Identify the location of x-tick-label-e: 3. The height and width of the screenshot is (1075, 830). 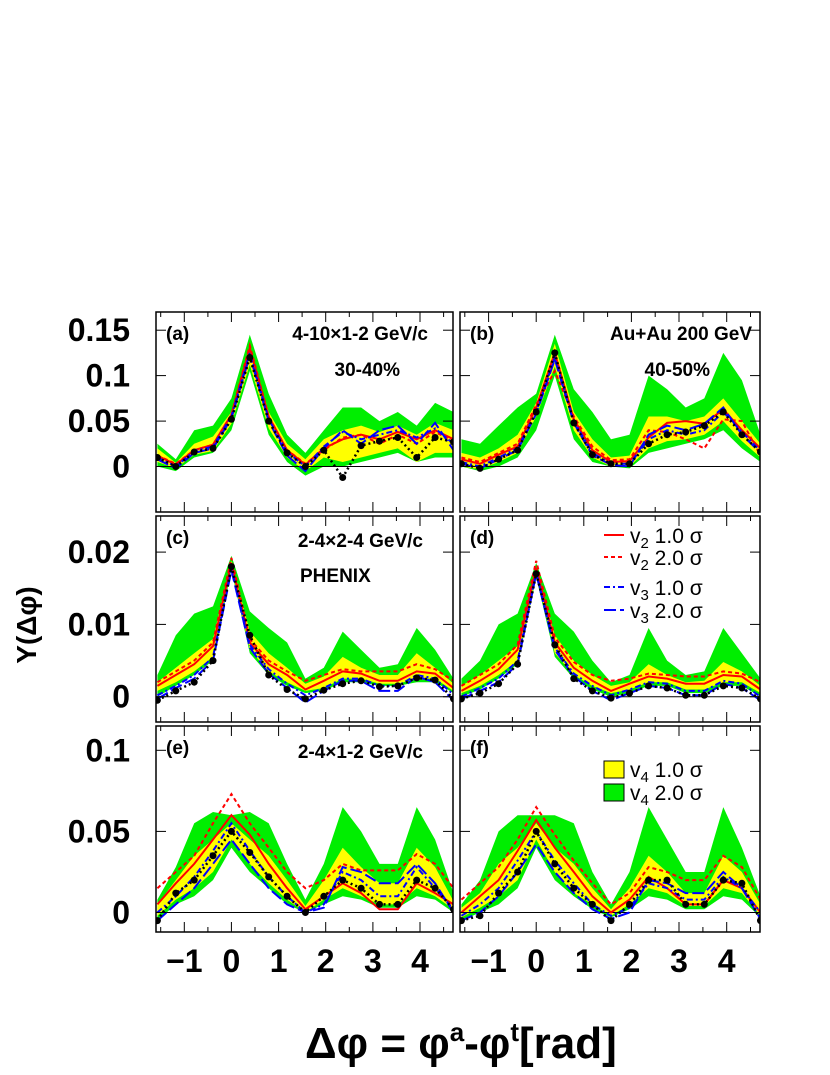
(373, 961).